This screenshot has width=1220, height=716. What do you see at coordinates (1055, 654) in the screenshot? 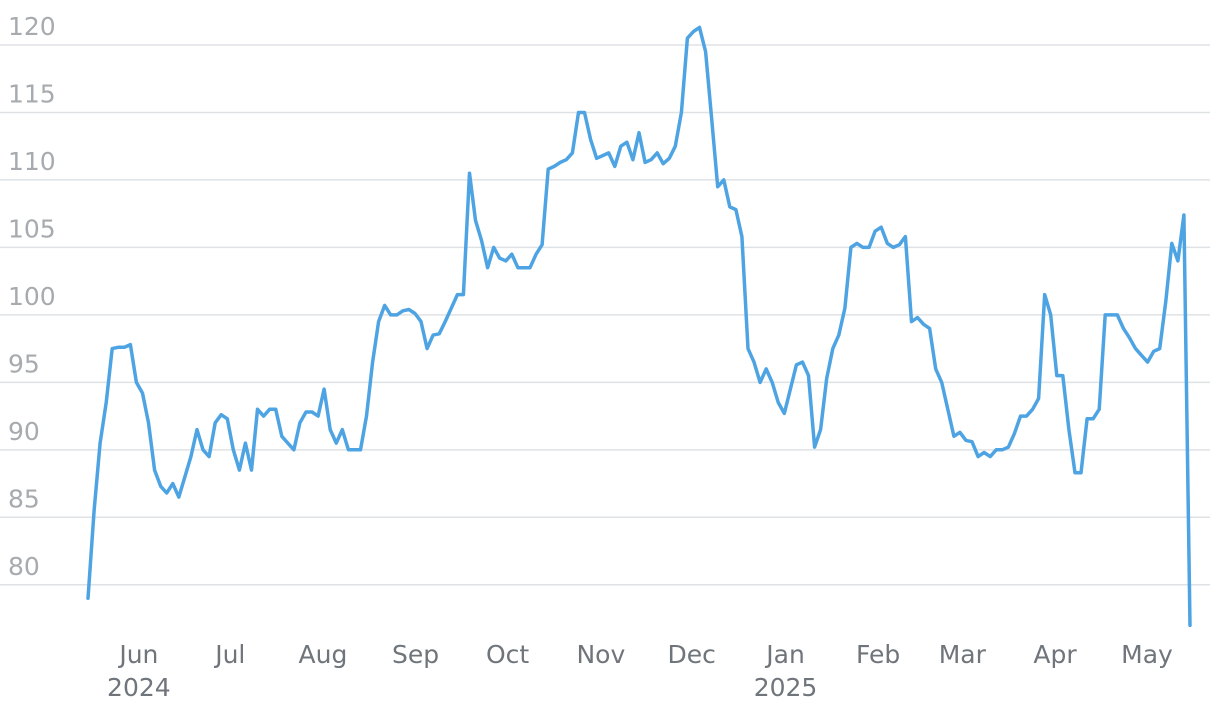
I see `x-tick-label: Apr` at bounding box center [1055, 654].